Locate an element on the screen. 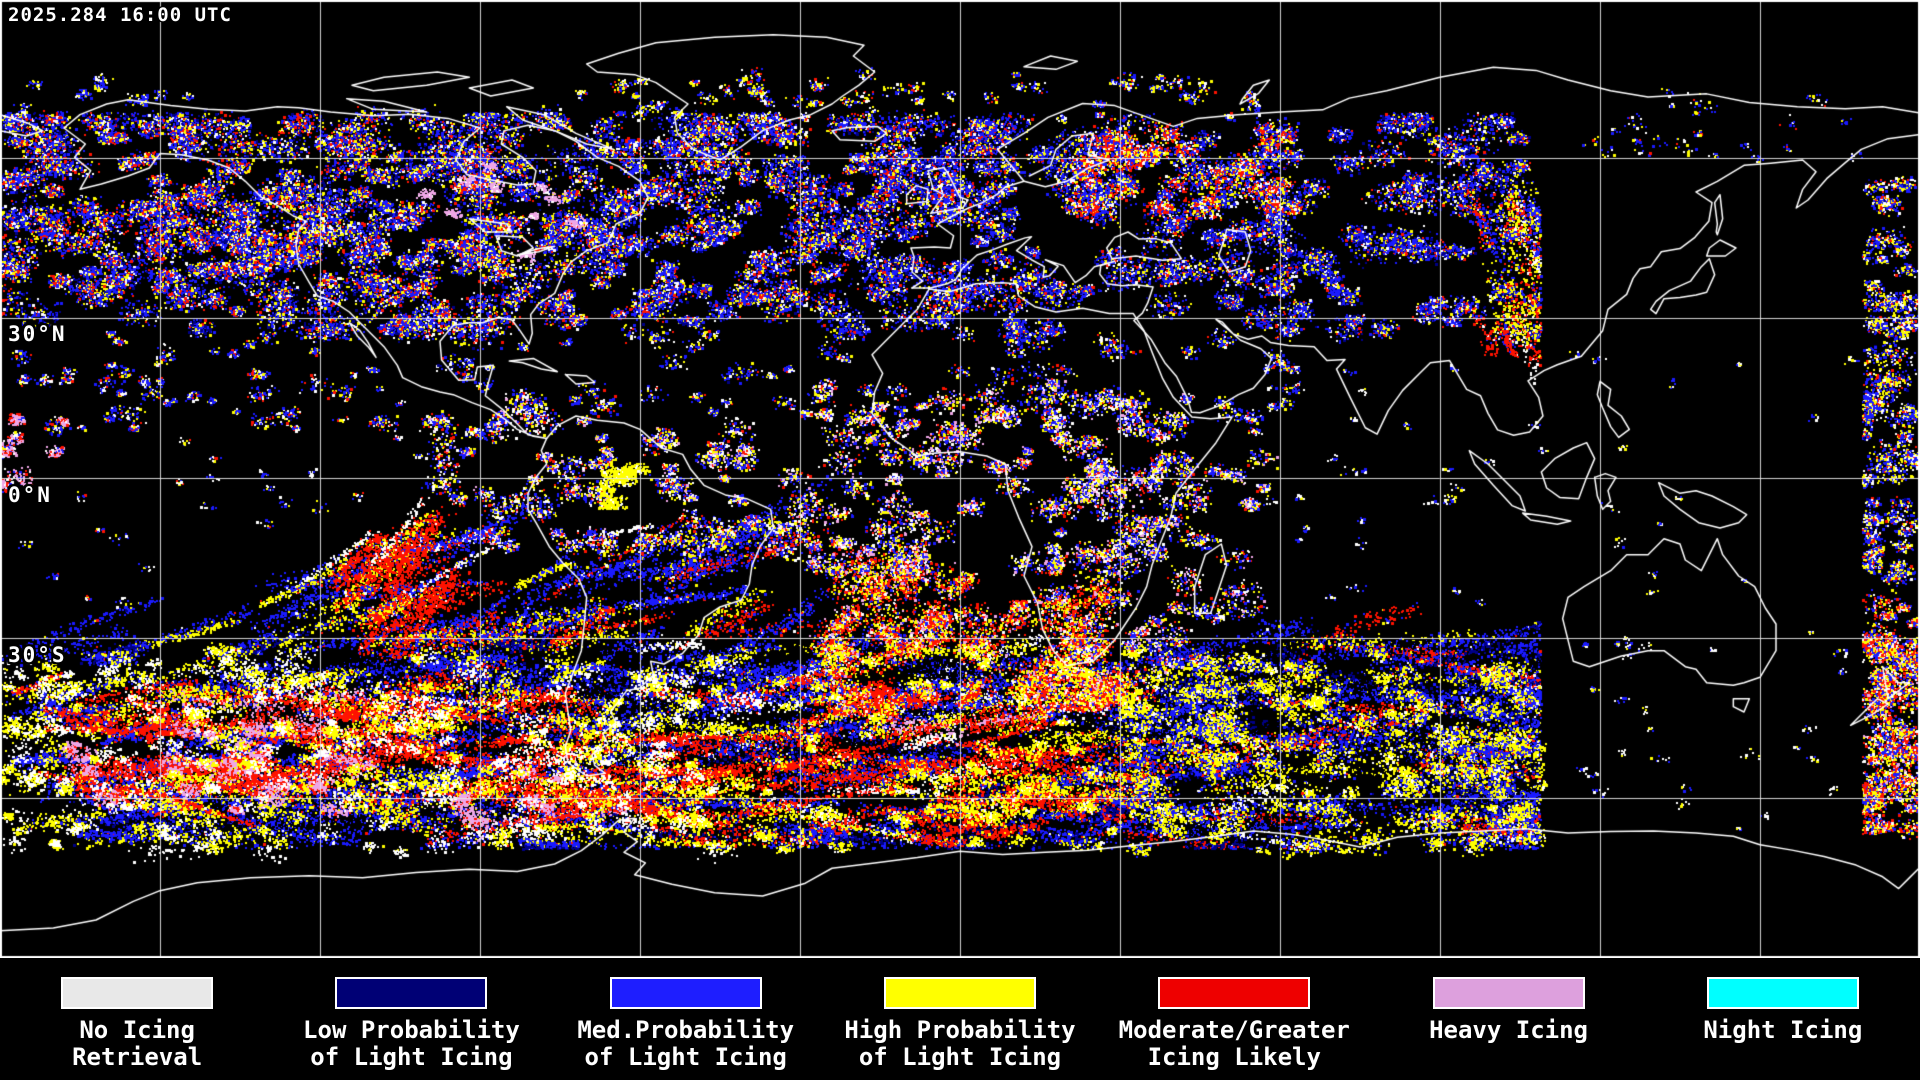 The width and height of the screenshot is (1920, 1080). timestamp-label: 2025.284 16:00 UTC is located at coordinates (120, 15).